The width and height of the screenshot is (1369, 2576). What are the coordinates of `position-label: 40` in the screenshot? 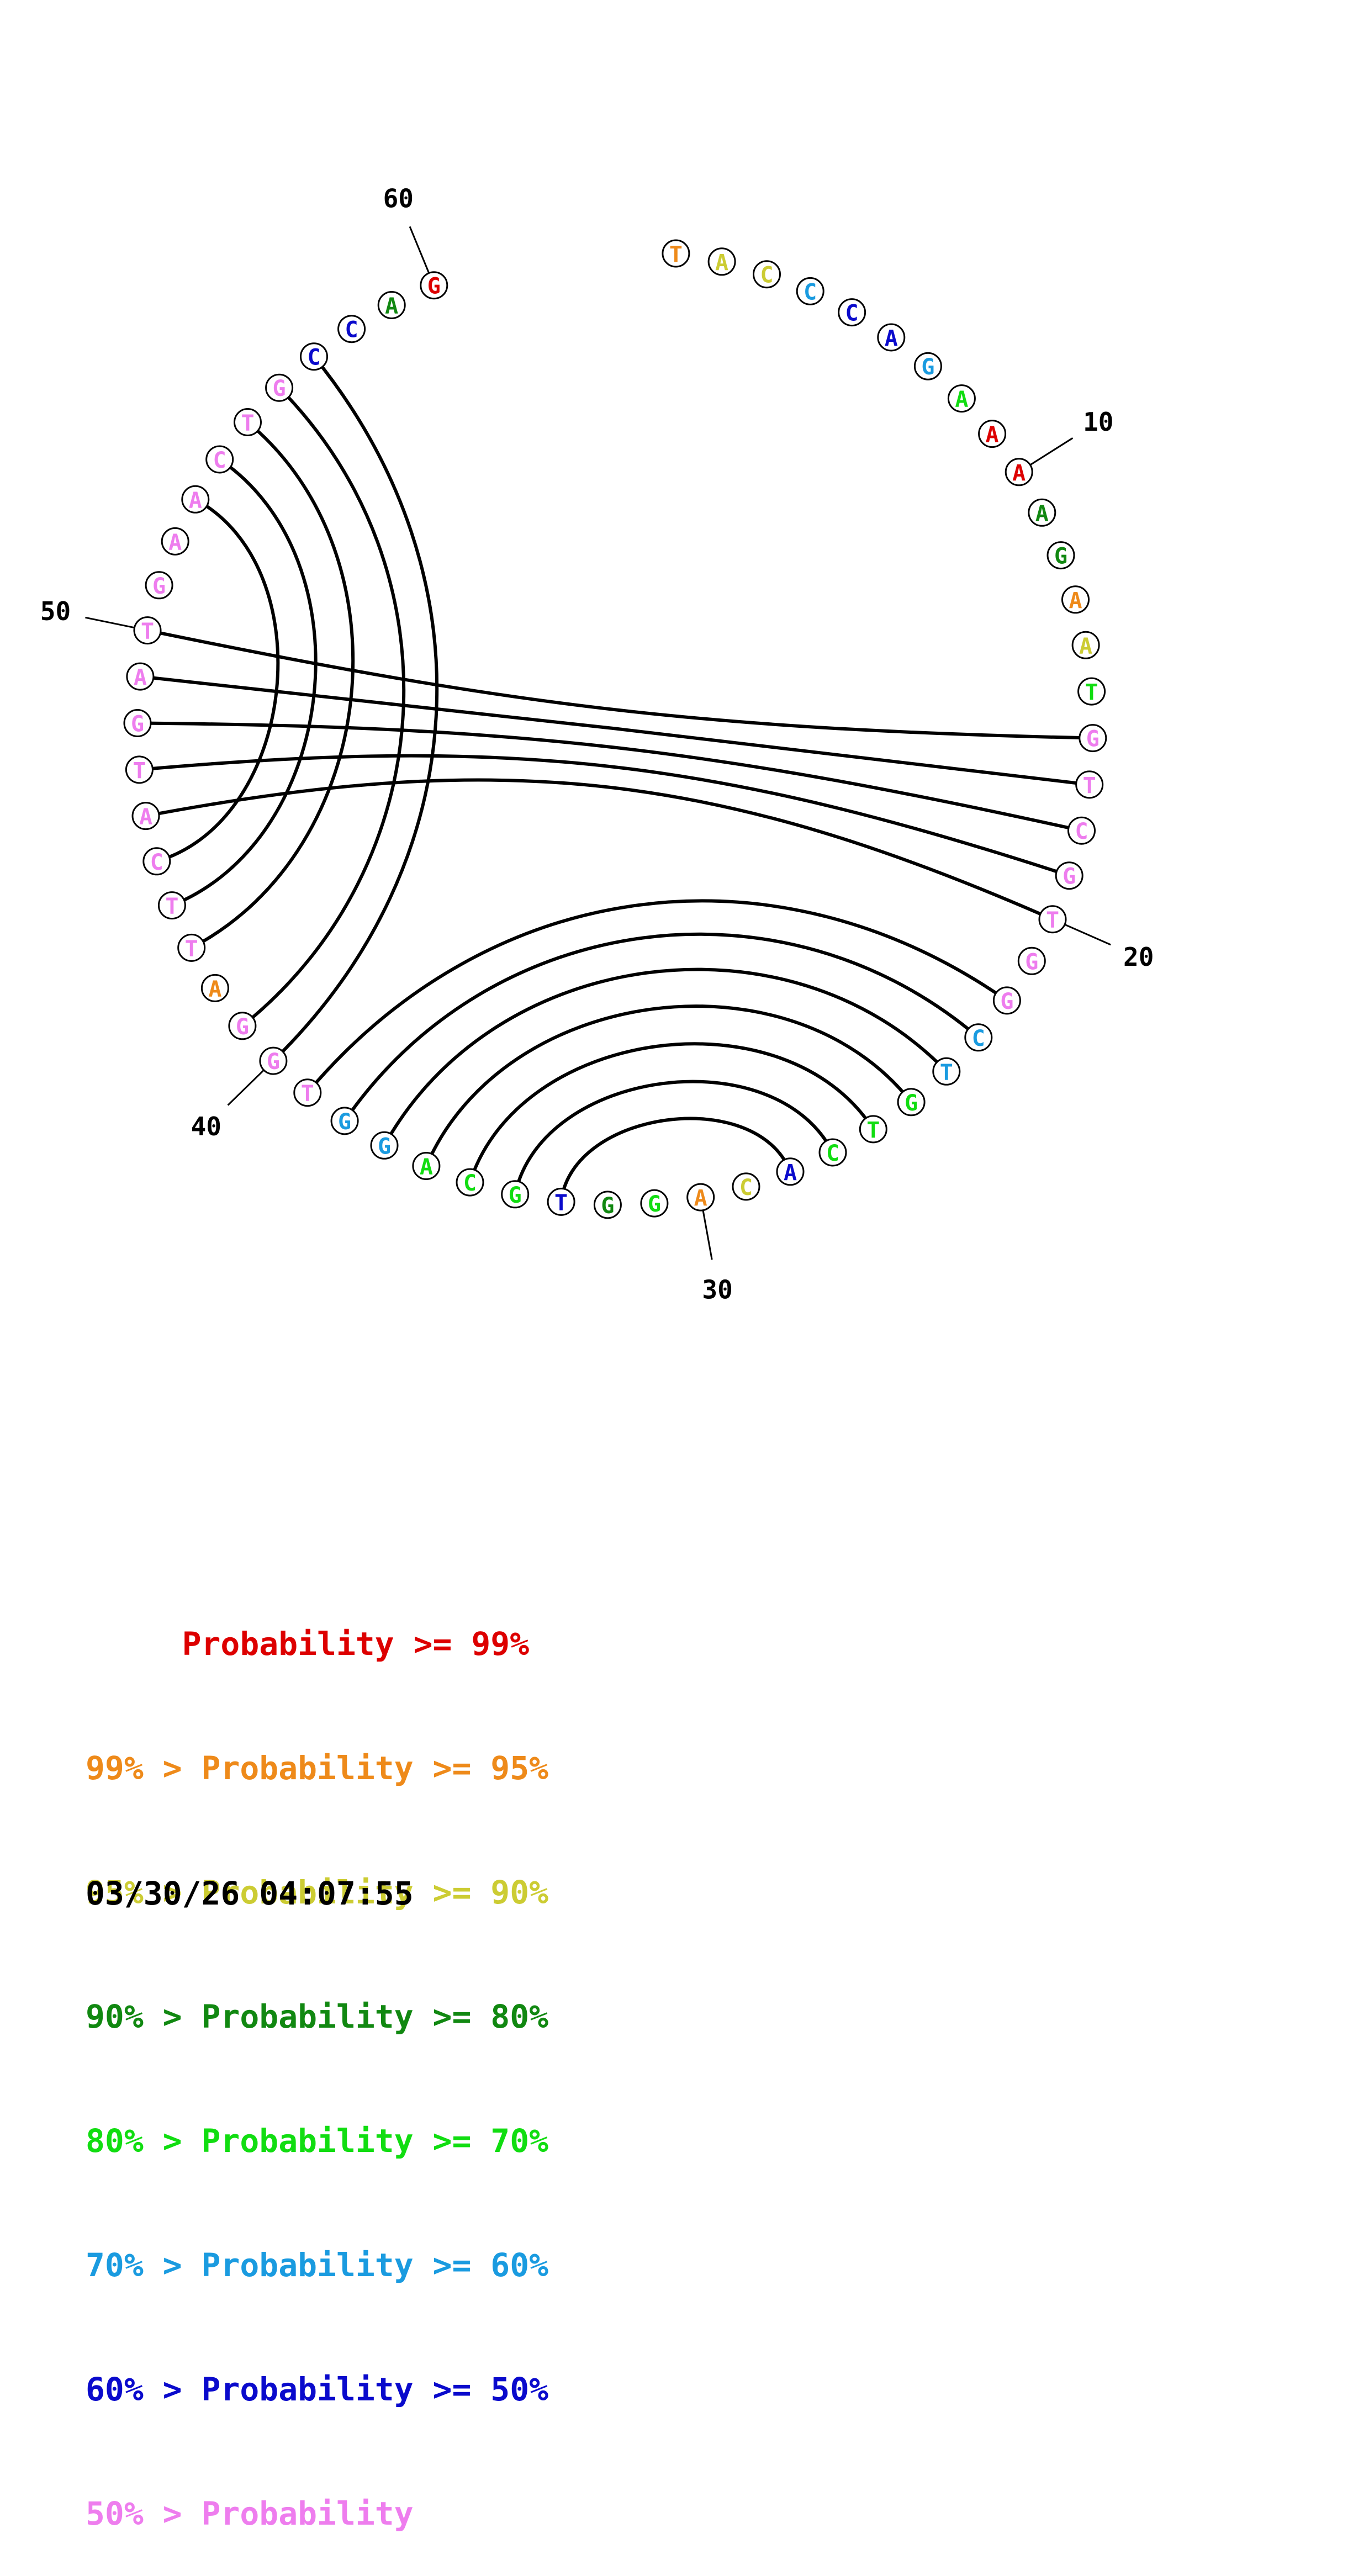 It's located at (206, 1127).